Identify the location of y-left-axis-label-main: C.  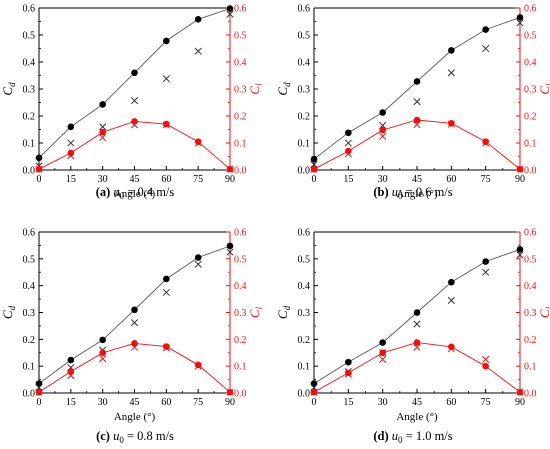
(282, 91).